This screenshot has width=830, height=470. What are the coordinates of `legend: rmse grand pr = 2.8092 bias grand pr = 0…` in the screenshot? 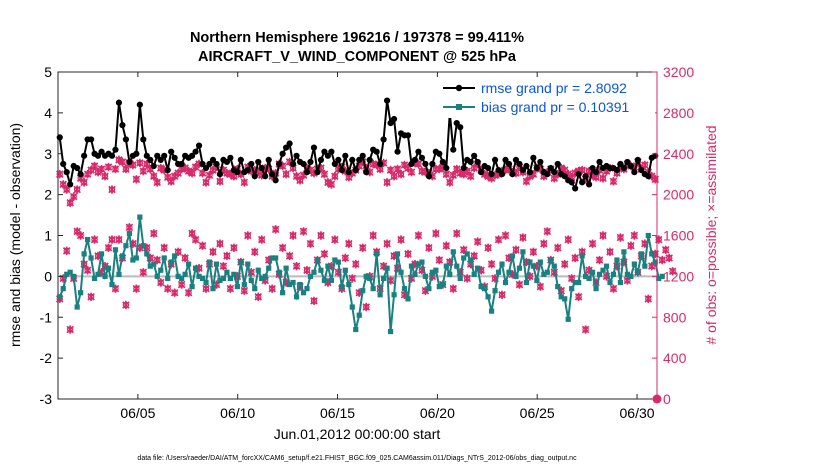 It's located at (547, 98).